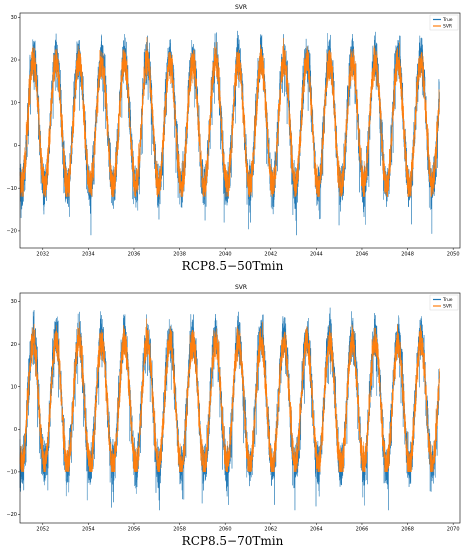 This screenshot has height=550, width=465. Describe the element at coordinates (362, 255) in the screenshot. I see `x-tick-label: 2046` at that location.